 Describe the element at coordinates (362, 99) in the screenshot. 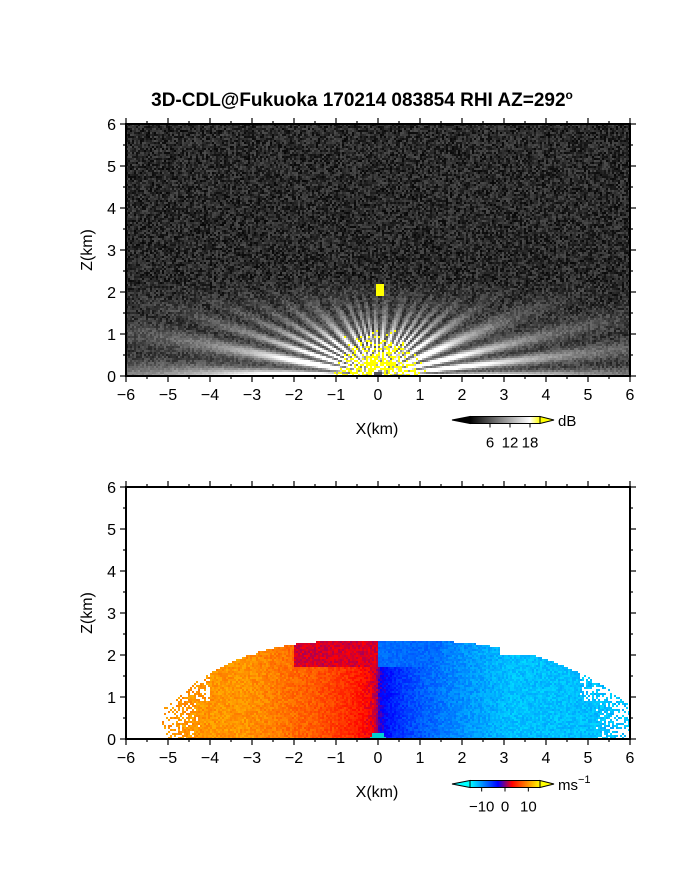

I see `figure-title: 3D-CDL@Fukuoka 170214 083854 RHI AZ=292o` at that location.